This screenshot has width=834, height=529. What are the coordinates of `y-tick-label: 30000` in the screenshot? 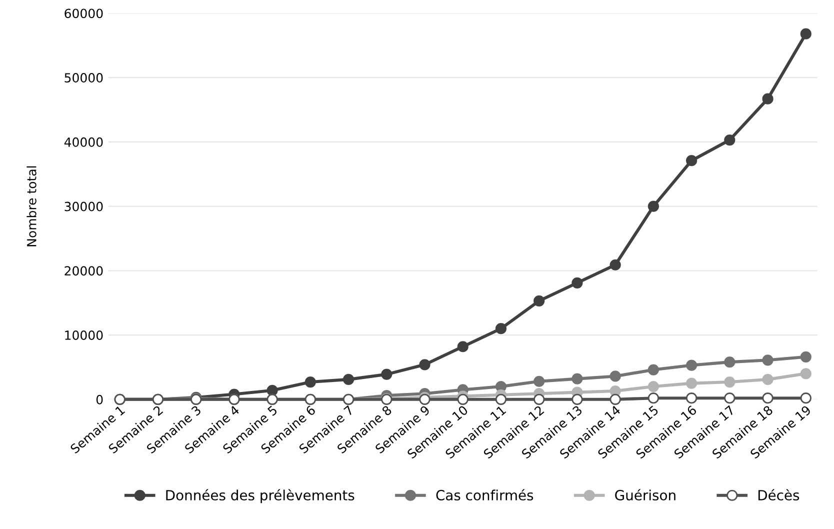 It's located at (83, 207).